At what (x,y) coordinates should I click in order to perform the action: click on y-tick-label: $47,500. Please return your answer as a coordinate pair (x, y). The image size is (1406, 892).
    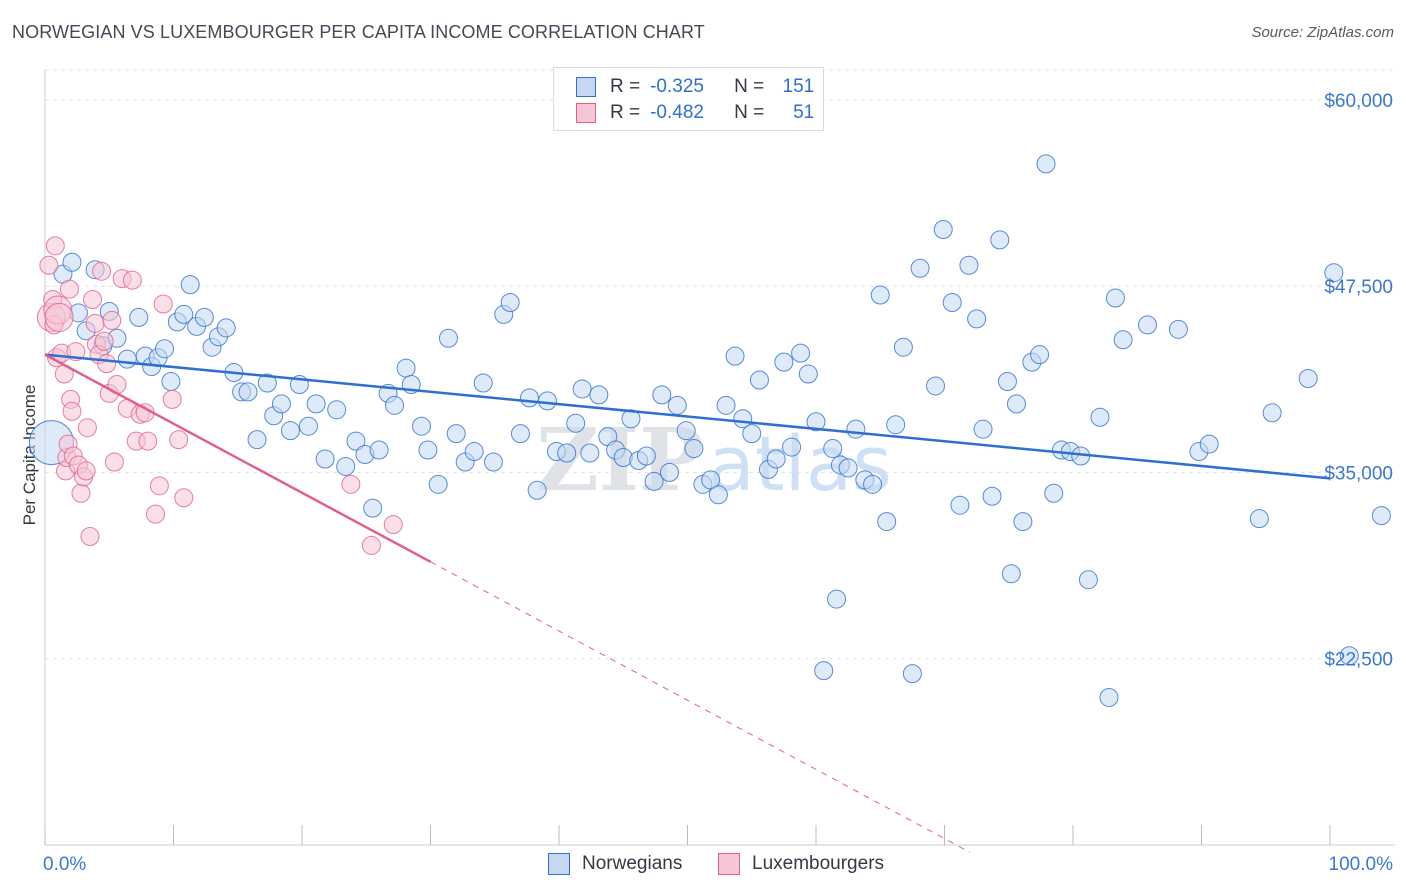
    Looking at the image, I should click on (1358, 287).